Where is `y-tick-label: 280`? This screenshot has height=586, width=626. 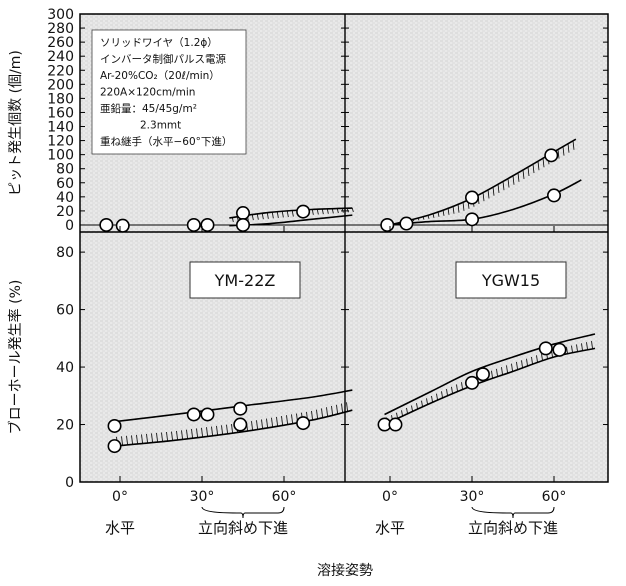
y-tick-label: 280 is located at coordinates (60, 29).